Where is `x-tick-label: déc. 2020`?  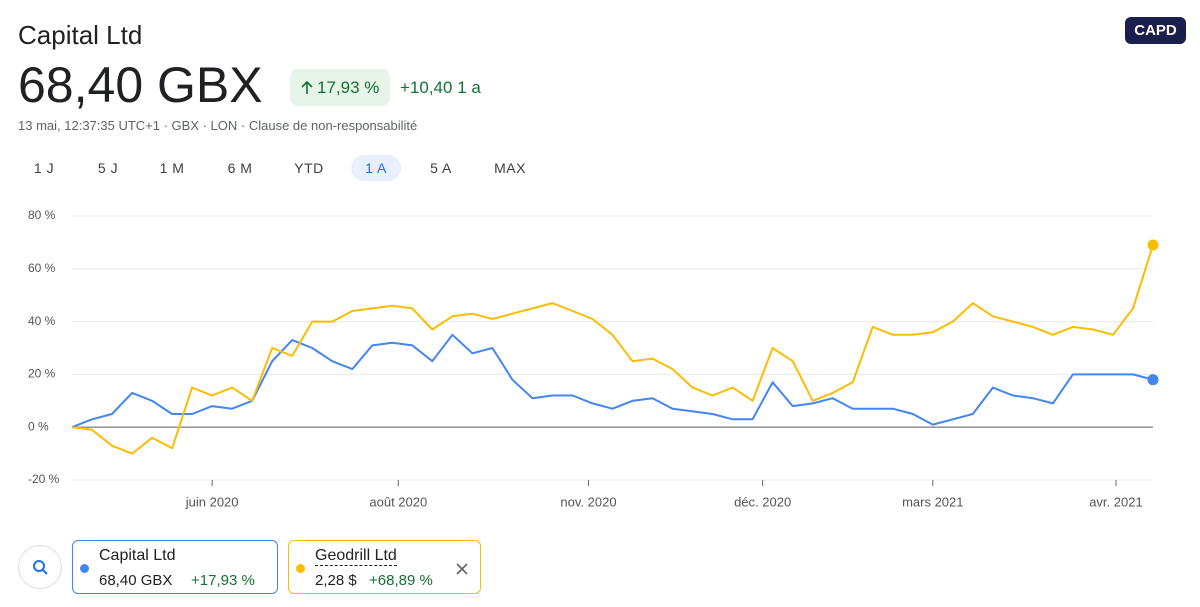
x-tick-label: déc. 2020 is located at coordinates (762, 501).